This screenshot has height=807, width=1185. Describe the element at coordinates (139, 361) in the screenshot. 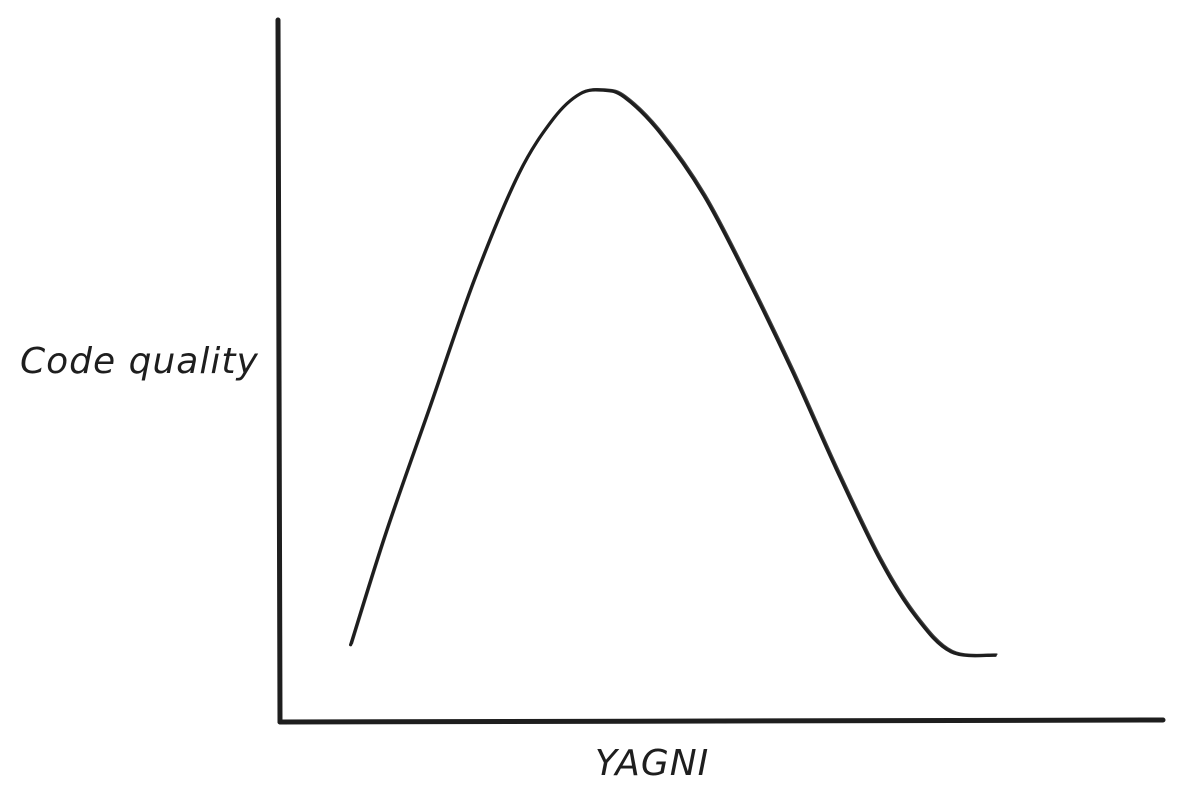

I see `y-axis-label: Code quality` at that location.